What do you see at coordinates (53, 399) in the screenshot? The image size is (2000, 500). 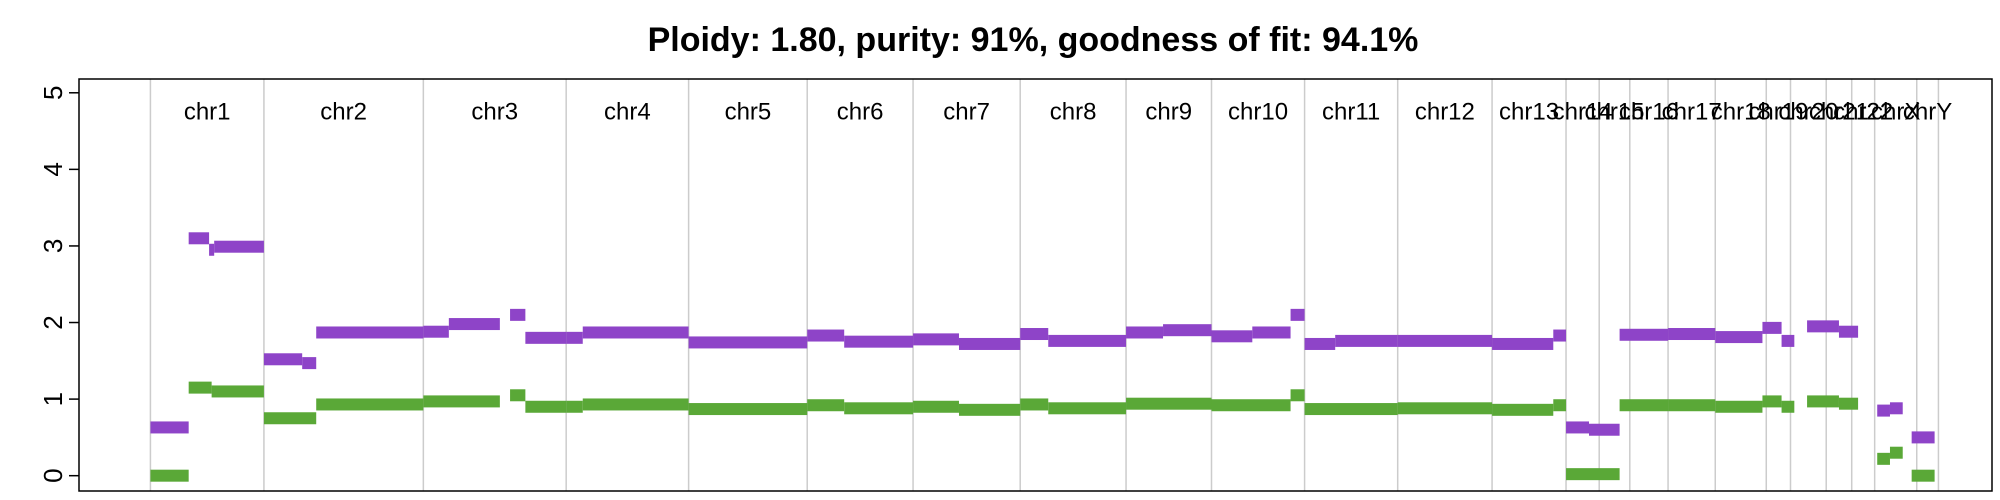 I see `y-tick-label: 1` at bounding box center [53, 399].